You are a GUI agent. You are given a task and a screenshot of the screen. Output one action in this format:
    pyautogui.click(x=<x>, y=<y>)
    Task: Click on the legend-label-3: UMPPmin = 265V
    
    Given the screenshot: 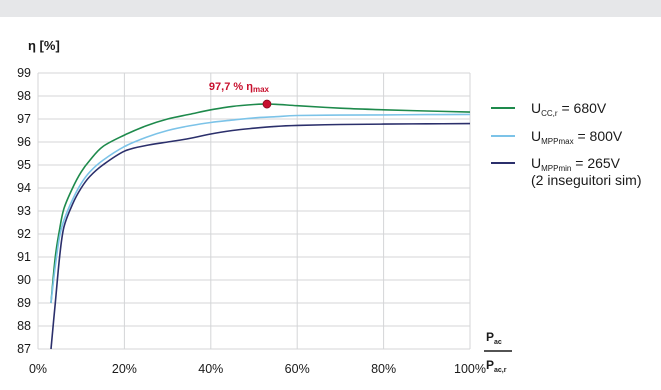 What is the action you would take?
    pyautogui.click(x=576, y=164)
    